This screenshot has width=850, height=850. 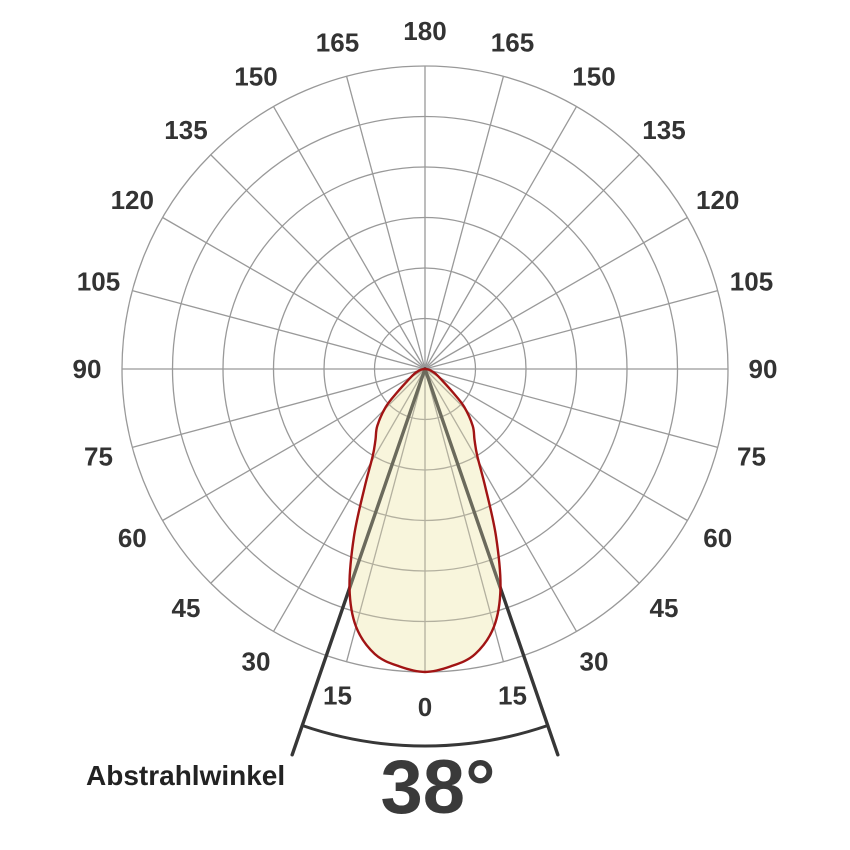 I want to click on light-distribution-curve, so click(x=425, y=520).